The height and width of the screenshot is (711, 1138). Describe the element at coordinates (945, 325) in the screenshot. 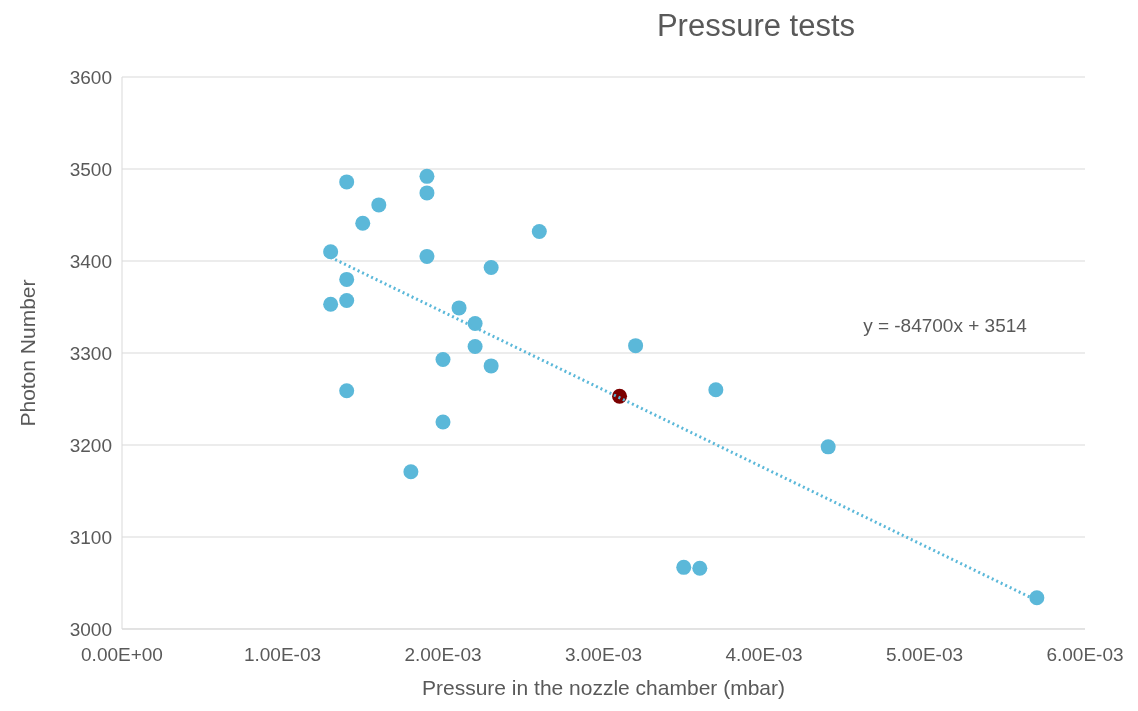

I see `annotation: y = -84700x + 3514` at that location.